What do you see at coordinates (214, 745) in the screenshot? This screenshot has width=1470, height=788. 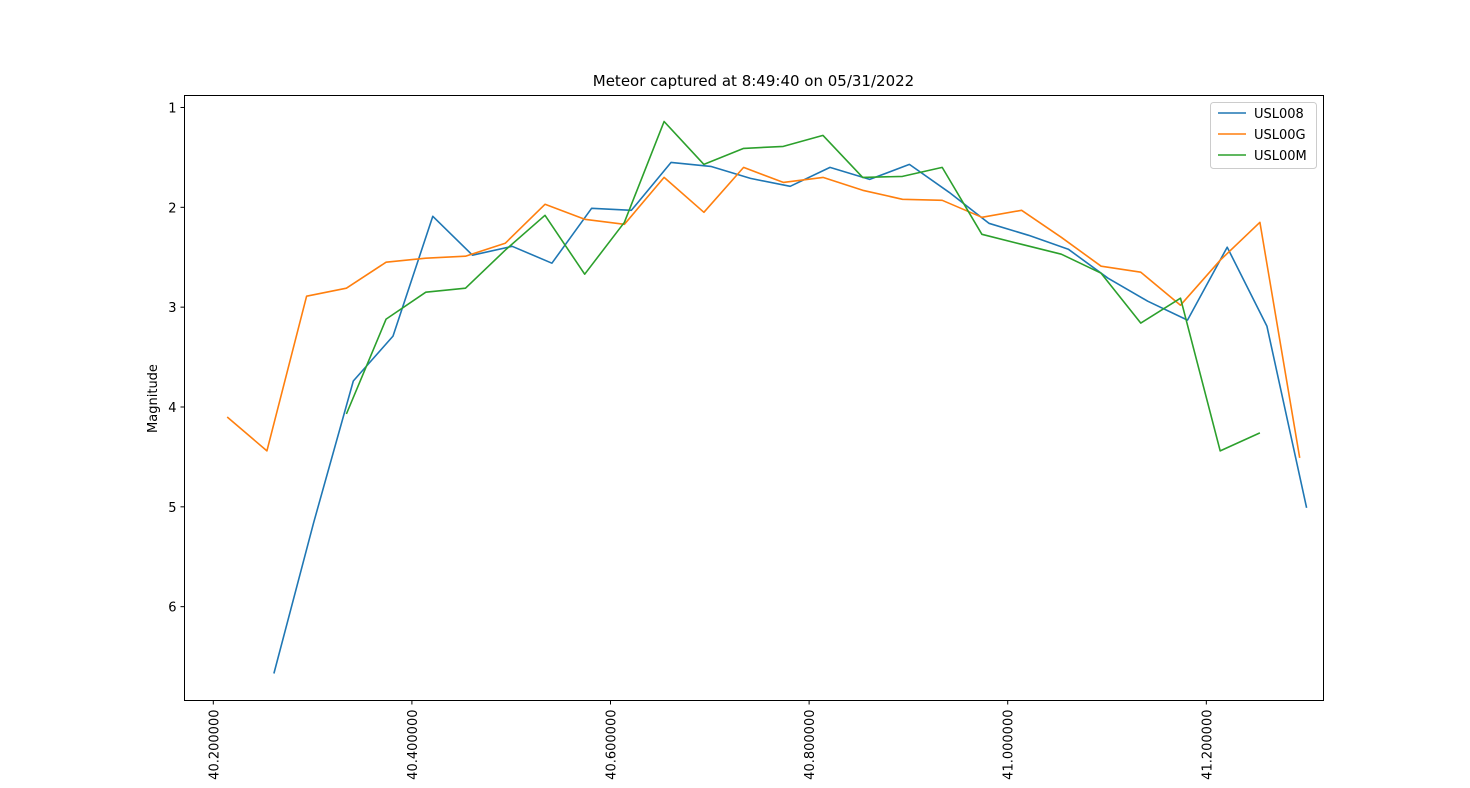 I see `x-tick-label: 40.200000` at bounding box center [214, 745].